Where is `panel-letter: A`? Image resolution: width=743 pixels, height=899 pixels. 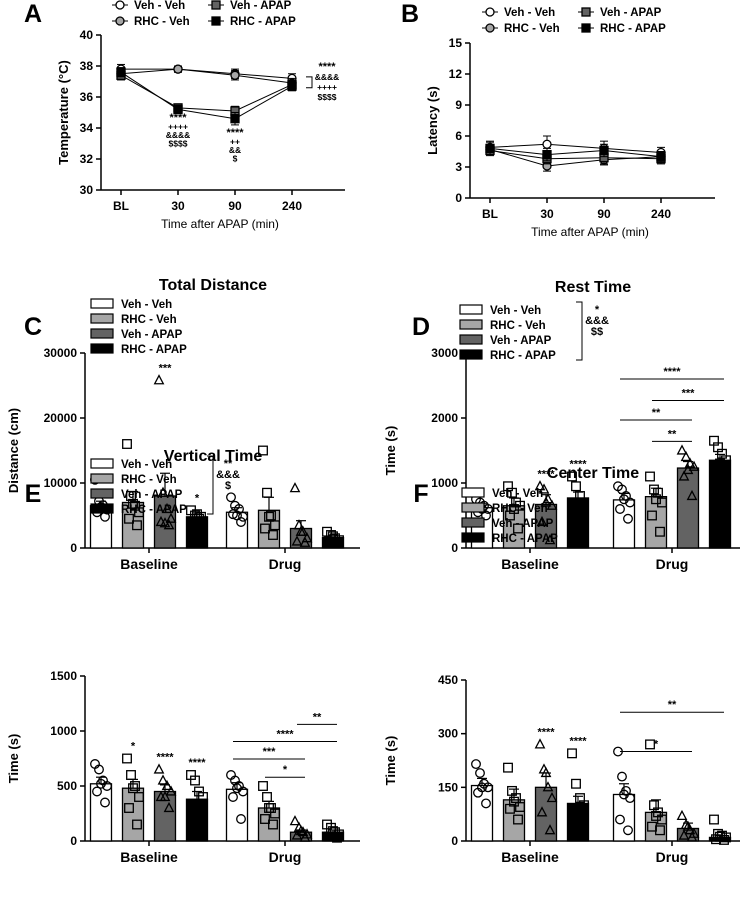
panel-letter: A is located at coordinates (33, 14).